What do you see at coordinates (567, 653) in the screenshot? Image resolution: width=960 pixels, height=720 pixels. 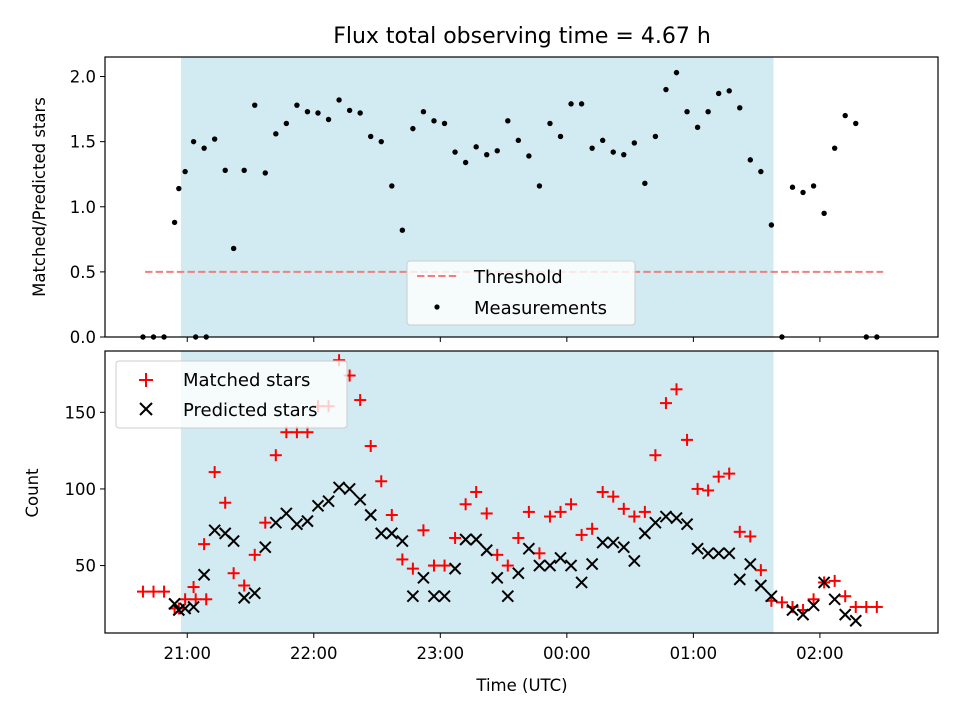 I see `x-tick-label: 00:00` at bounding box center [567, 653].